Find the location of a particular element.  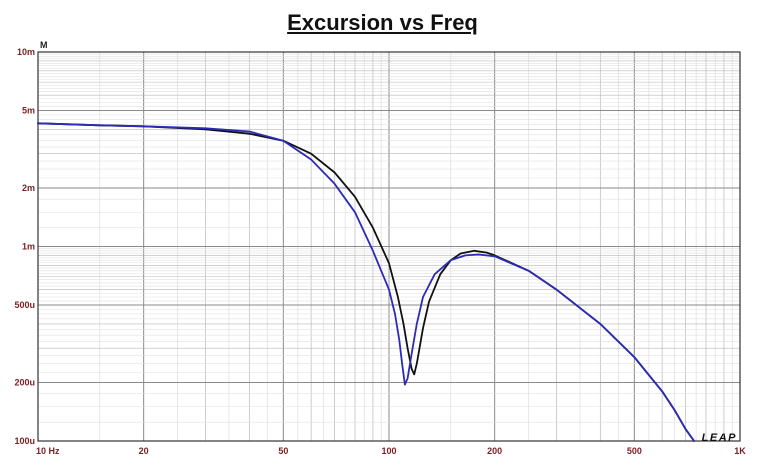

x-tick-label: 200 is located at coordinates (494, 451).